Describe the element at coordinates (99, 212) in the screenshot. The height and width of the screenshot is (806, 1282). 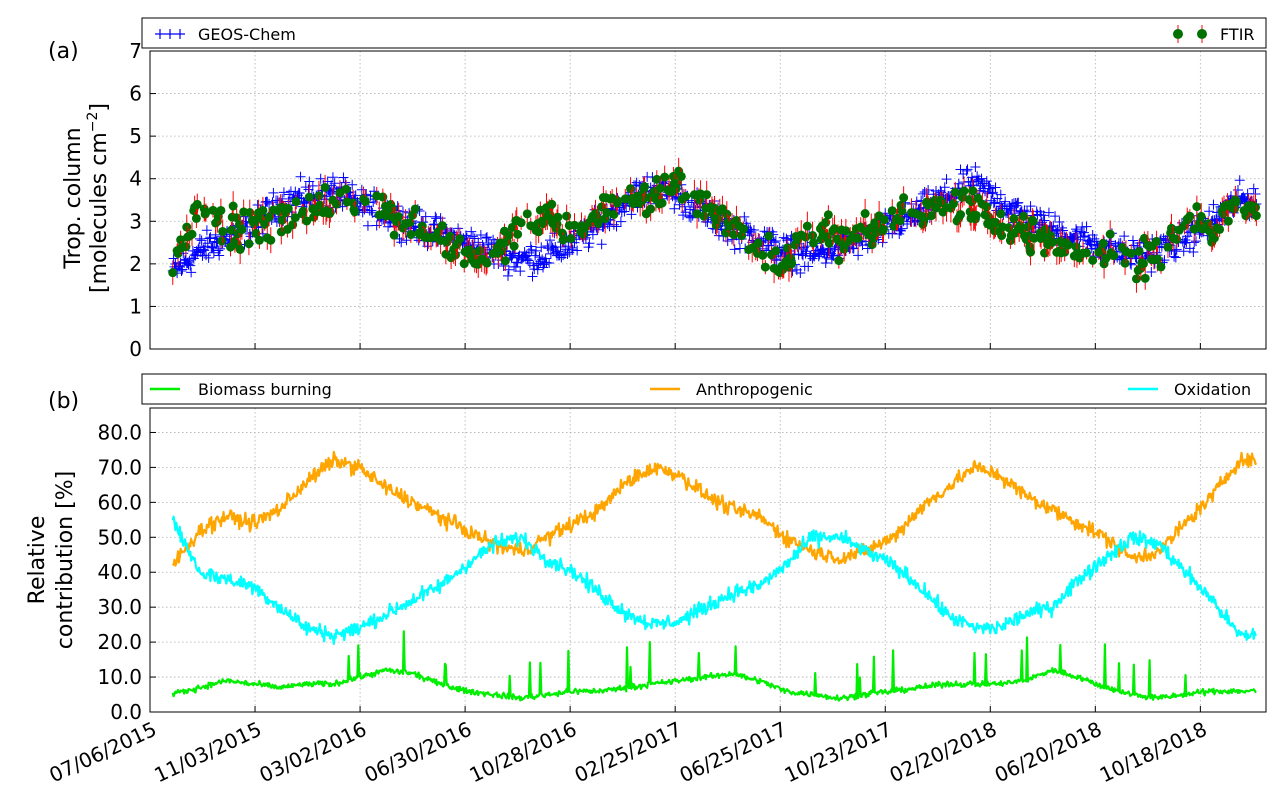
I see `ylabel-line2-main: [molecules cm` at that location.